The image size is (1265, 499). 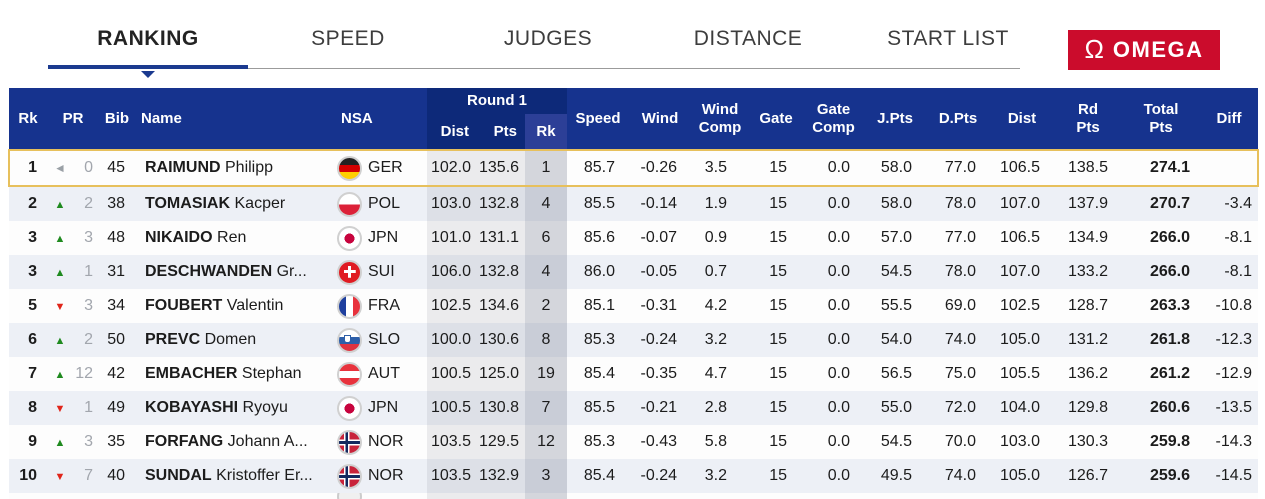 I want to click on cell-rk: 3, so click(x=32, y=237).